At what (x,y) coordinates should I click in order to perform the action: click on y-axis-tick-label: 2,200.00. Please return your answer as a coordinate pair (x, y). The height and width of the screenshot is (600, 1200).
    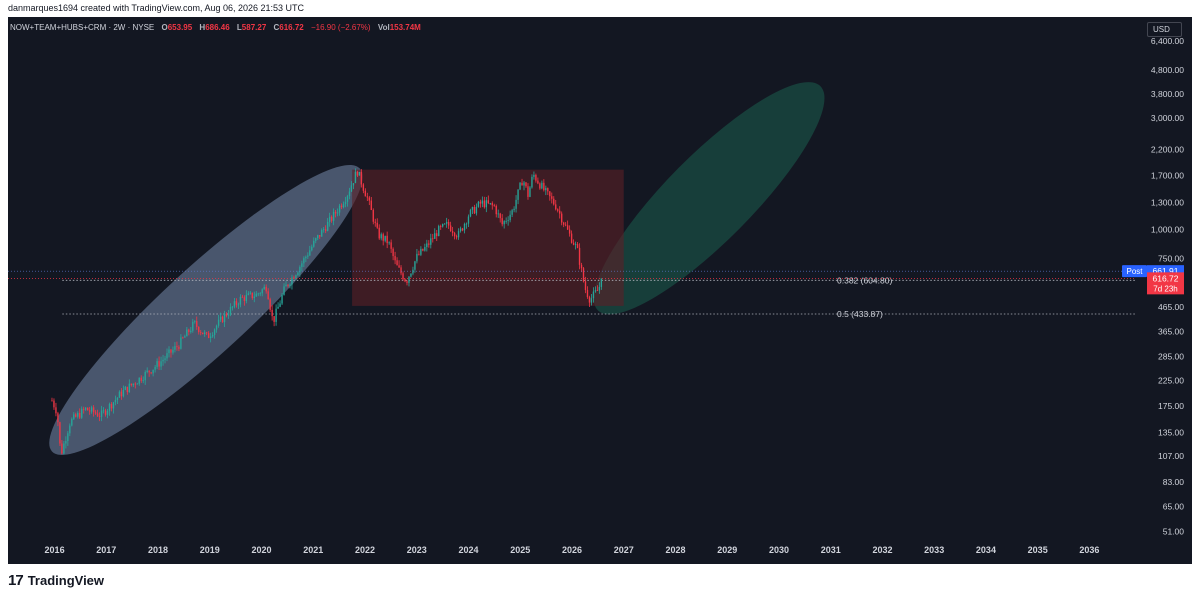
    Looking at the image, I should click on (1167, 149).